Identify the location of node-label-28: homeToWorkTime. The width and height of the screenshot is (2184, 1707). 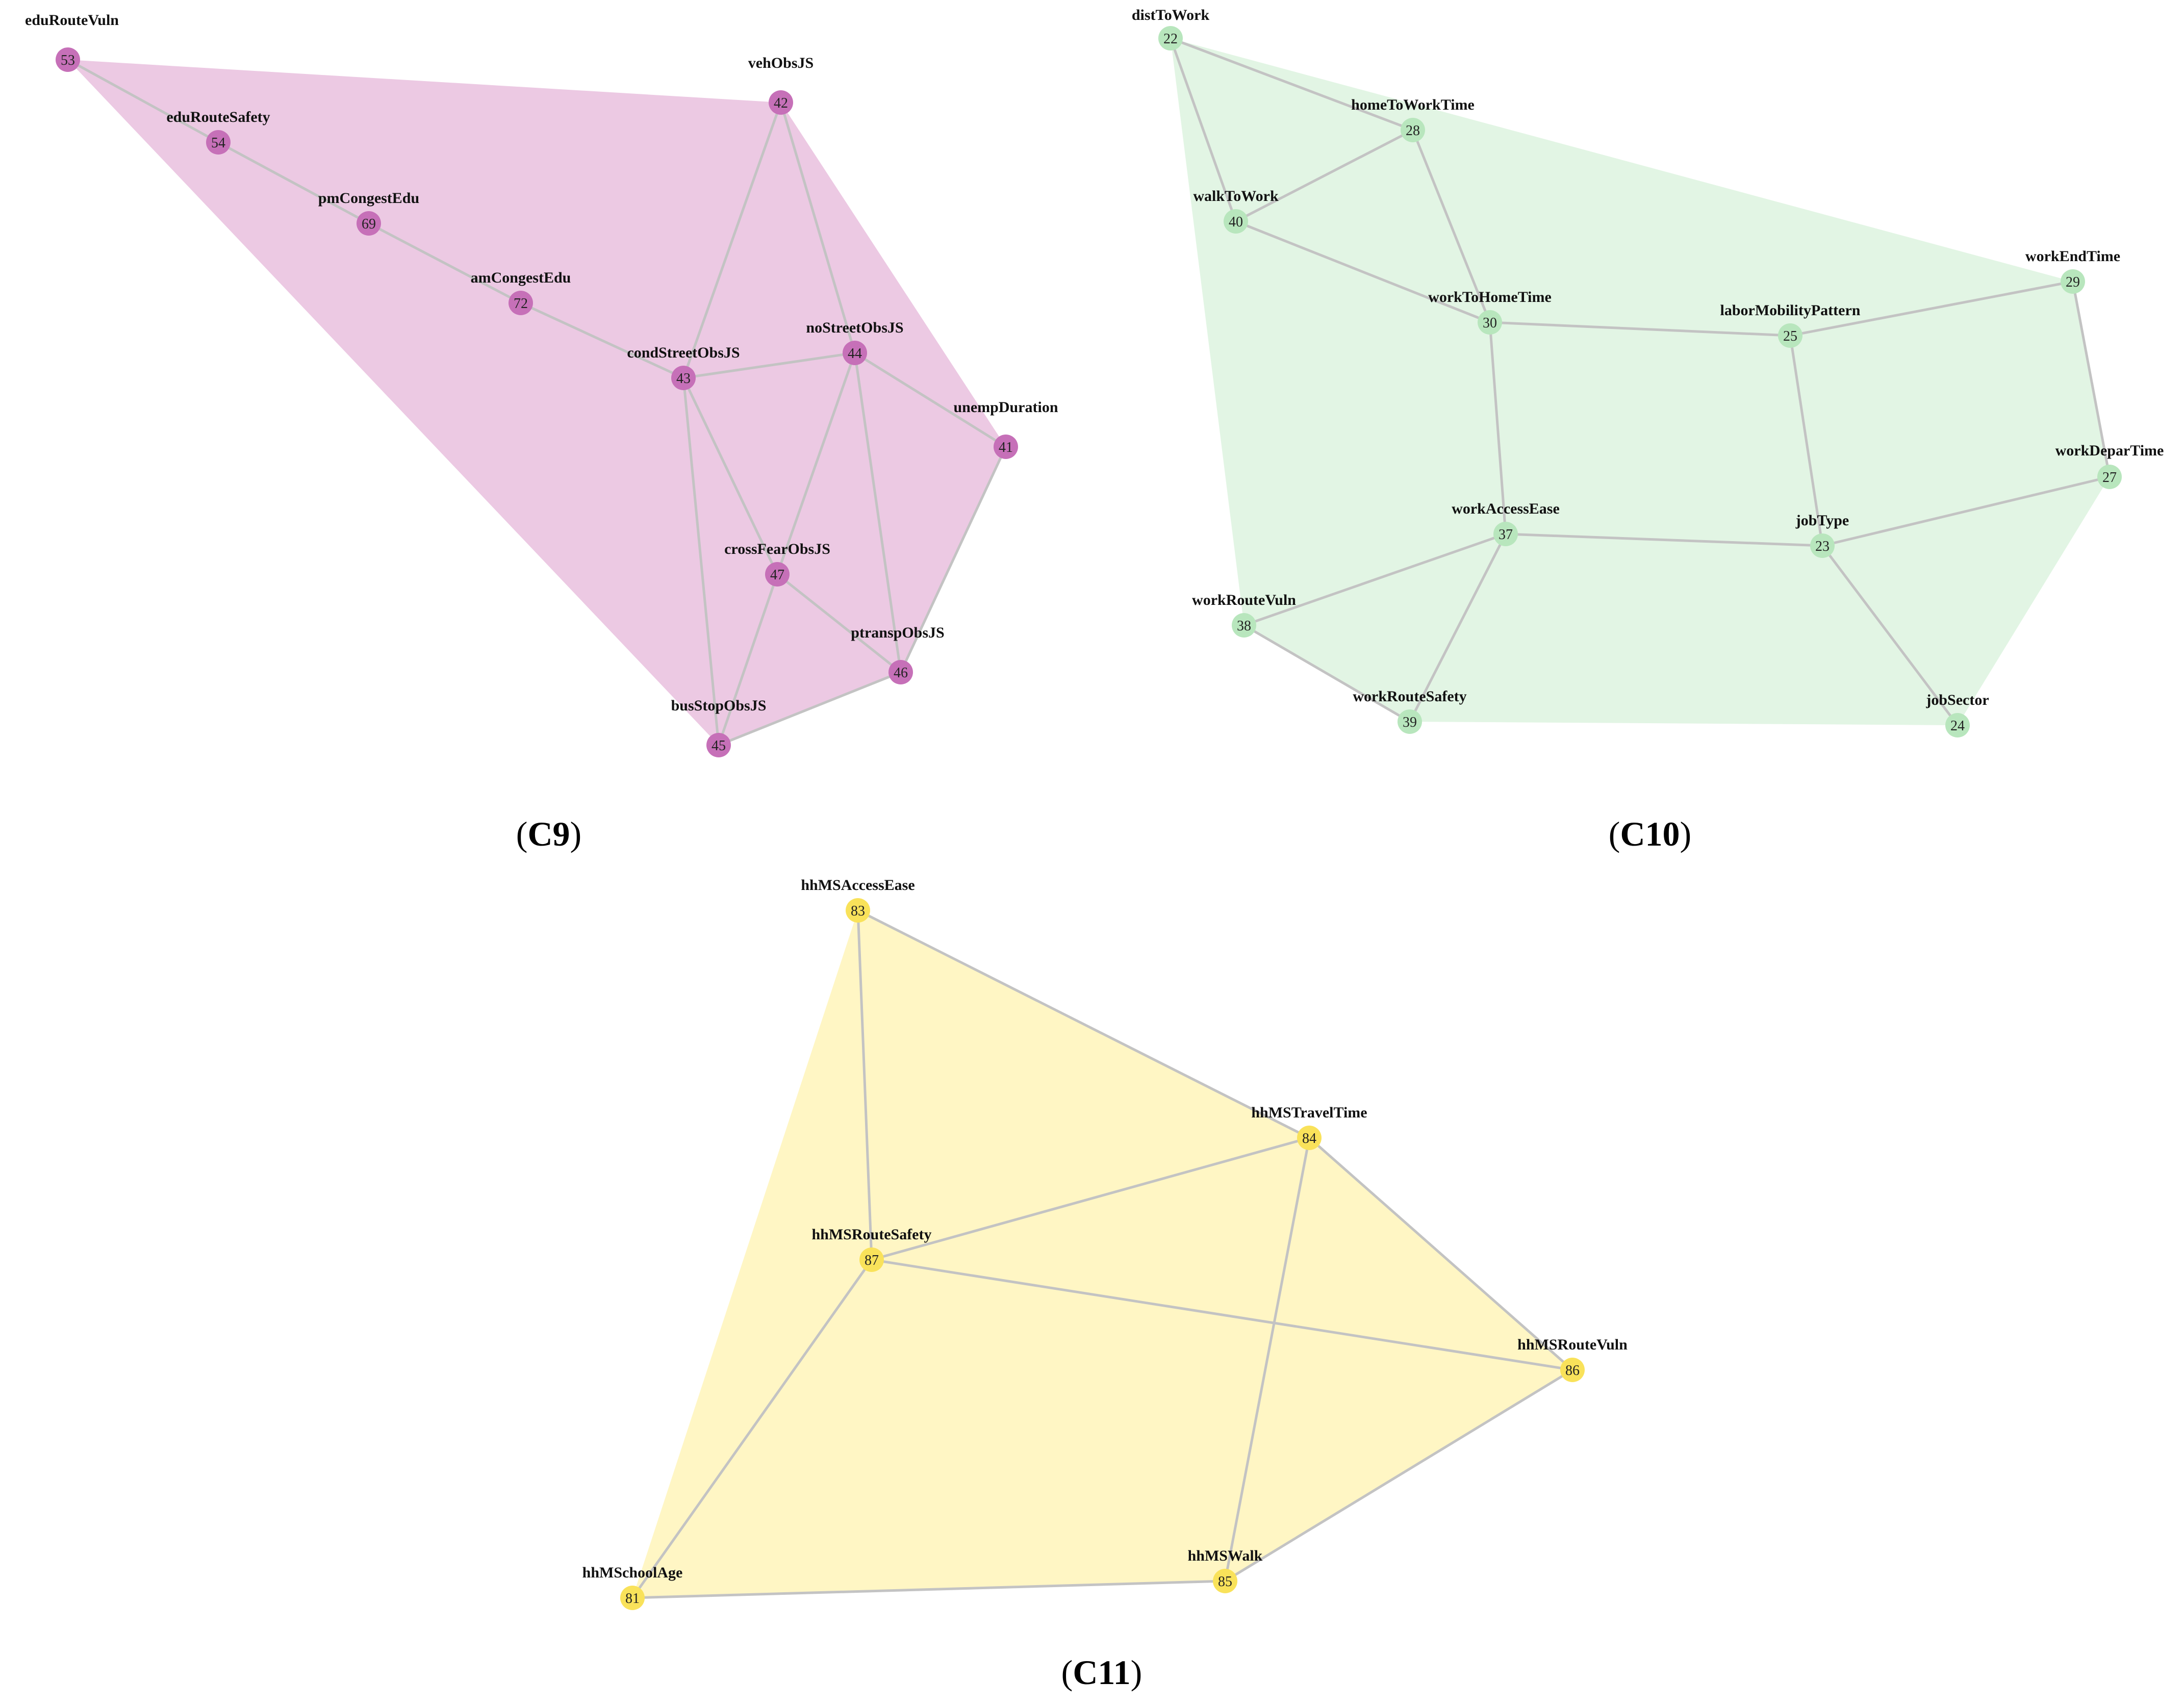
(1413, 104).